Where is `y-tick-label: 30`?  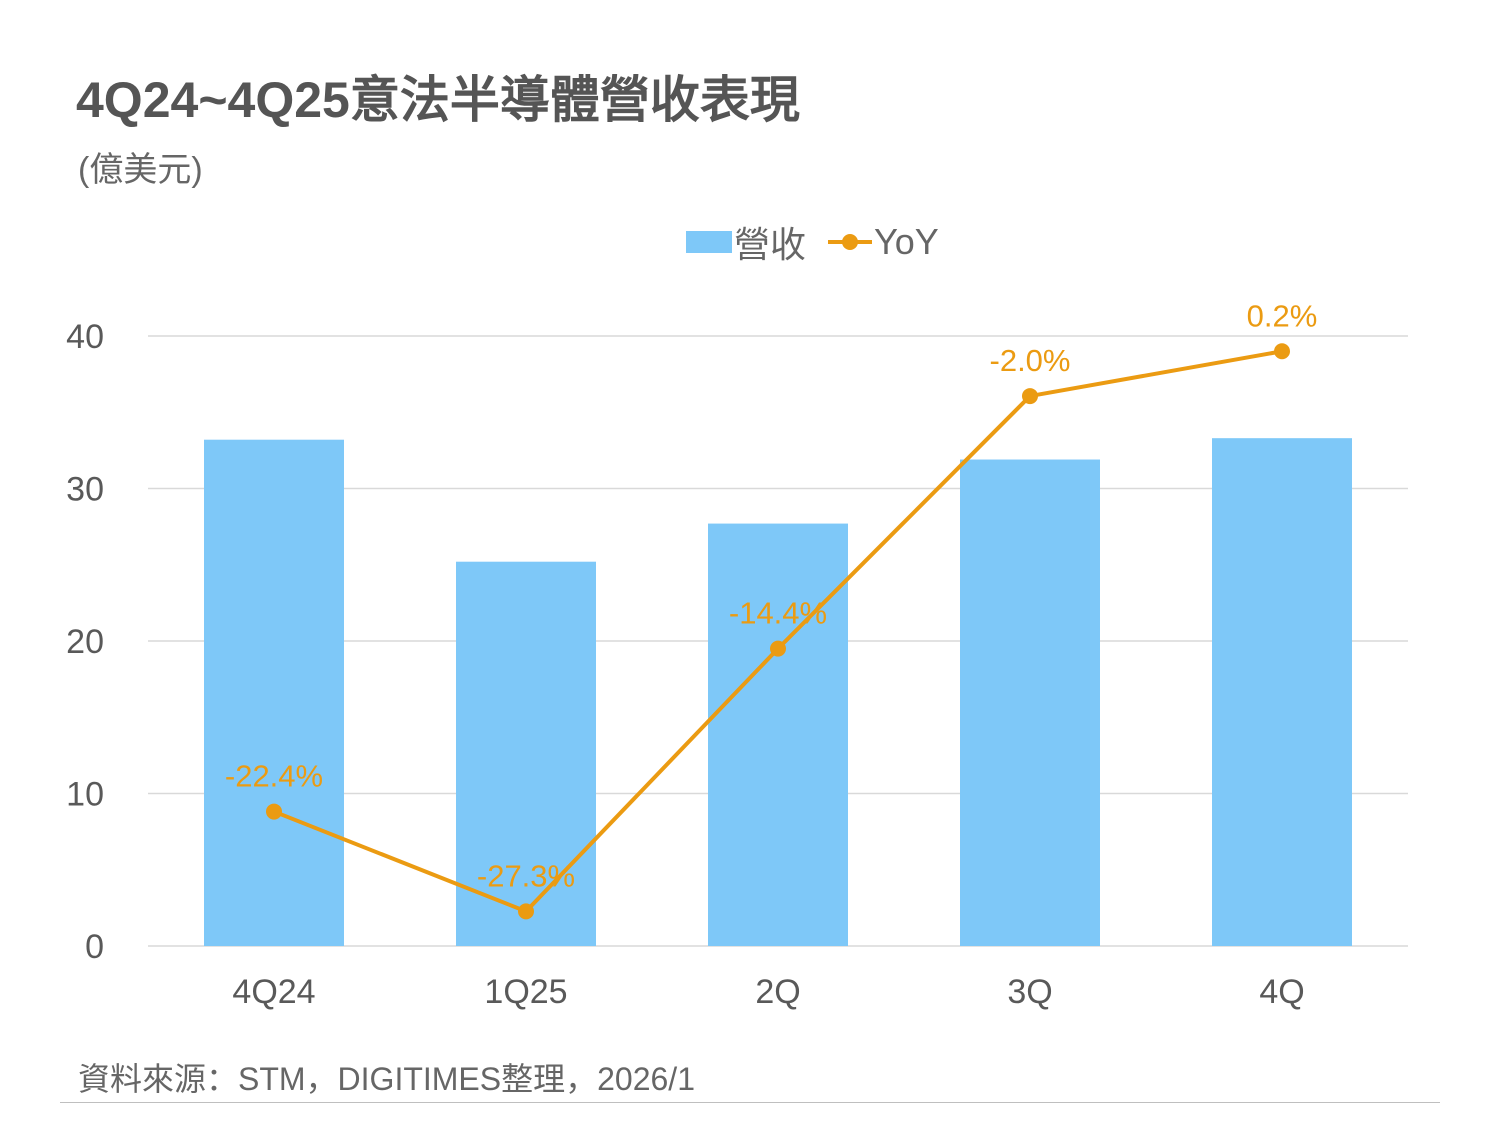 y-tick-label: 30 is located at coordinates (85, 490).